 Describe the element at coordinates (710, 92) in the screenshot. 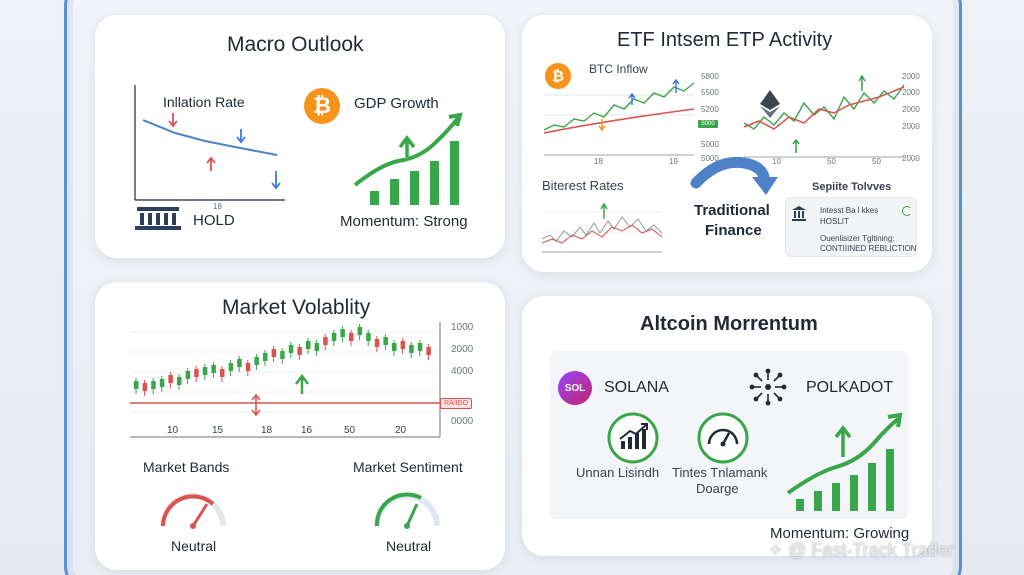

I see `btc-axis-tick: 5500` at that location.